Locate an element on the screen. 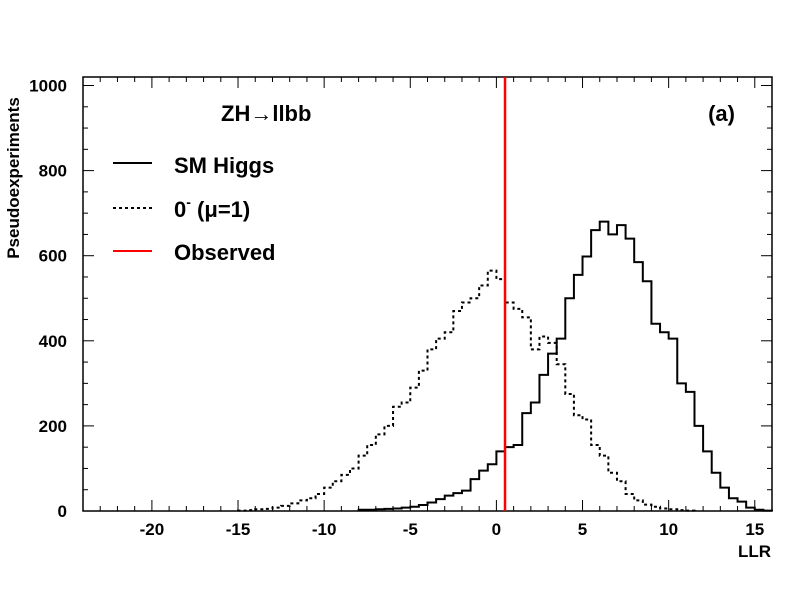 Image resolution: width=788 pixels, height=590 pixels. y-tick-label: 600 is located at coordinates (53, 256).